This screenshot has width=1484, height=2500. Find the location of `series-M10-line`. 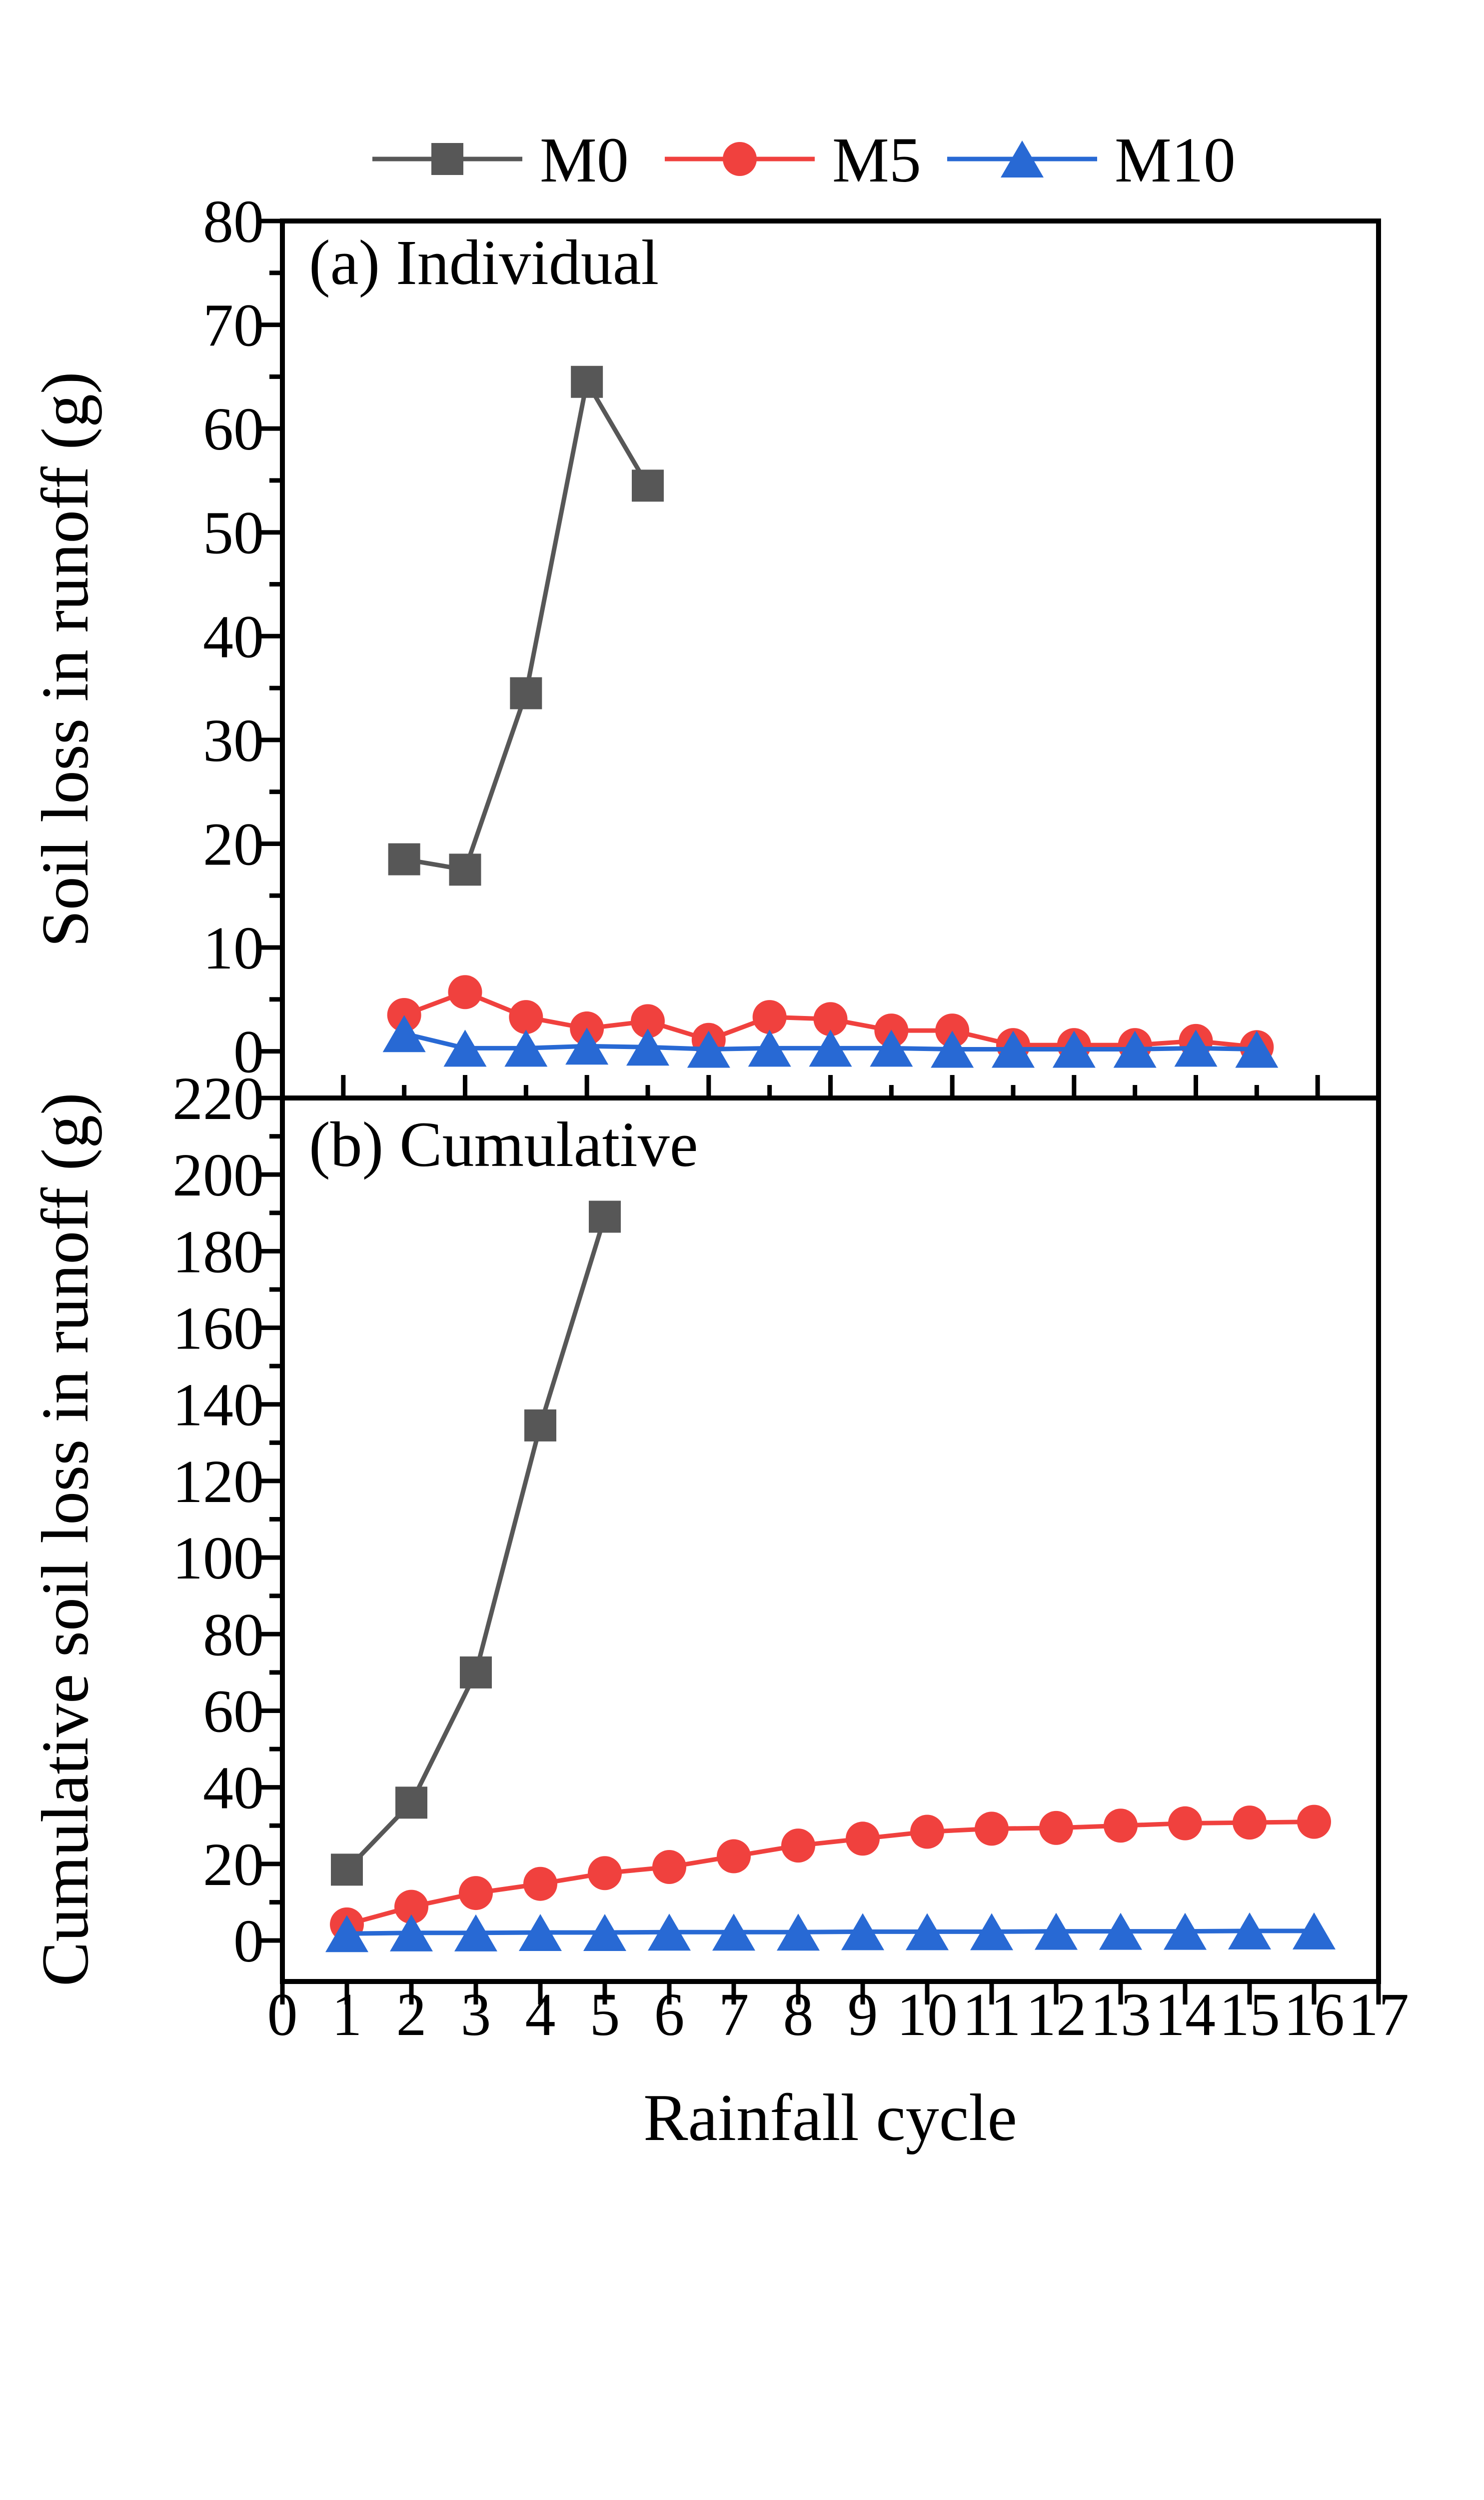

series-M10-line is located at coordinates (830, 1932).